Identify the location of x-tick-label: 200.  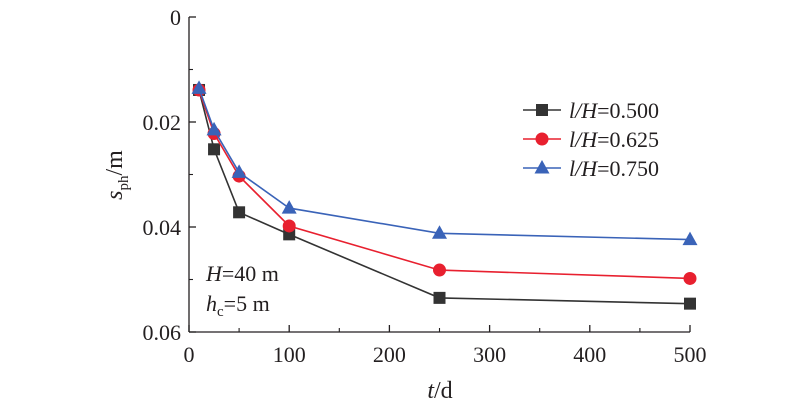
(389, 354).